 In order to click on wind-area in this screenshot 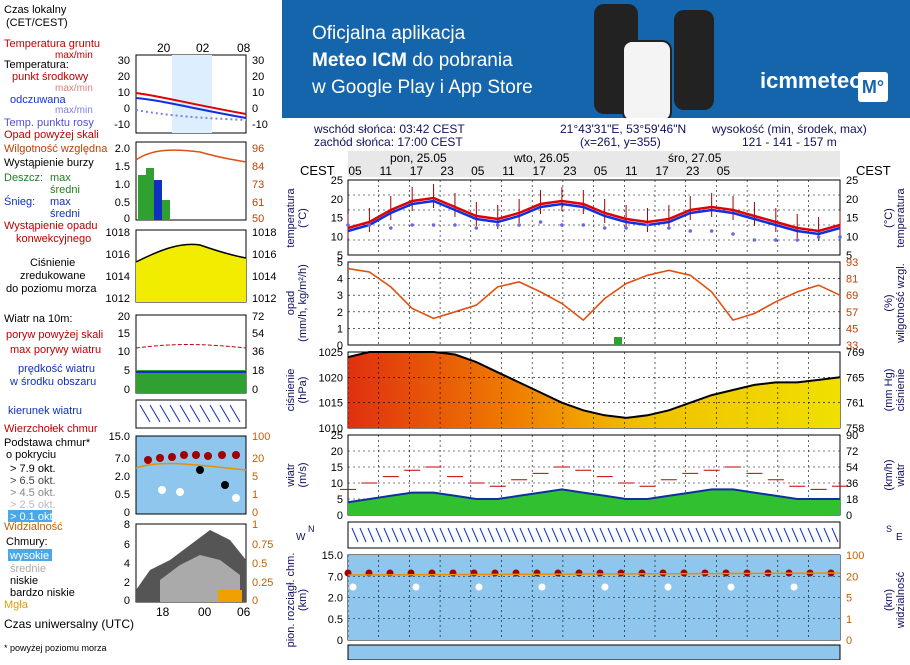, I will do `click(594, 502)`.